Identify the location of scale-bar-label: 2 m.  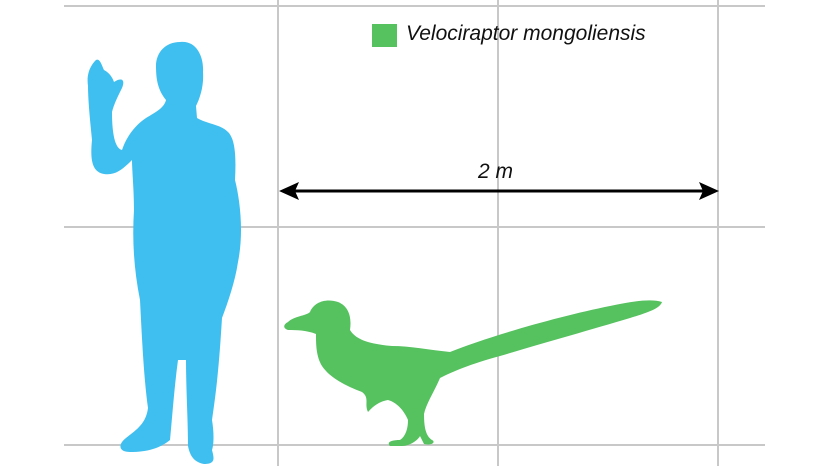
(496, 171).